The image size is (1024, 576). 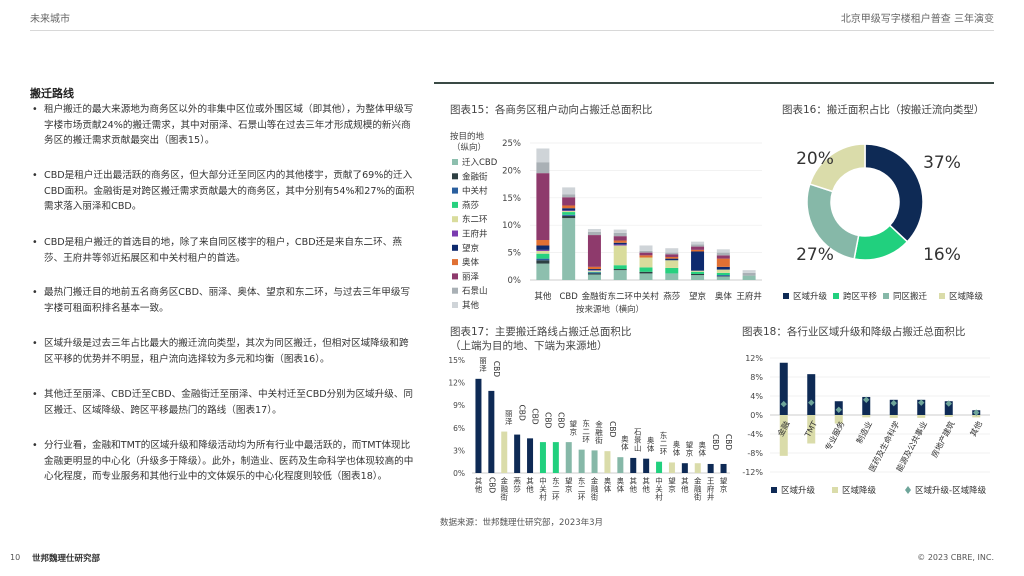 I want to click on fig17-bar-top-label: 奥体, so click(x=625, y=443).